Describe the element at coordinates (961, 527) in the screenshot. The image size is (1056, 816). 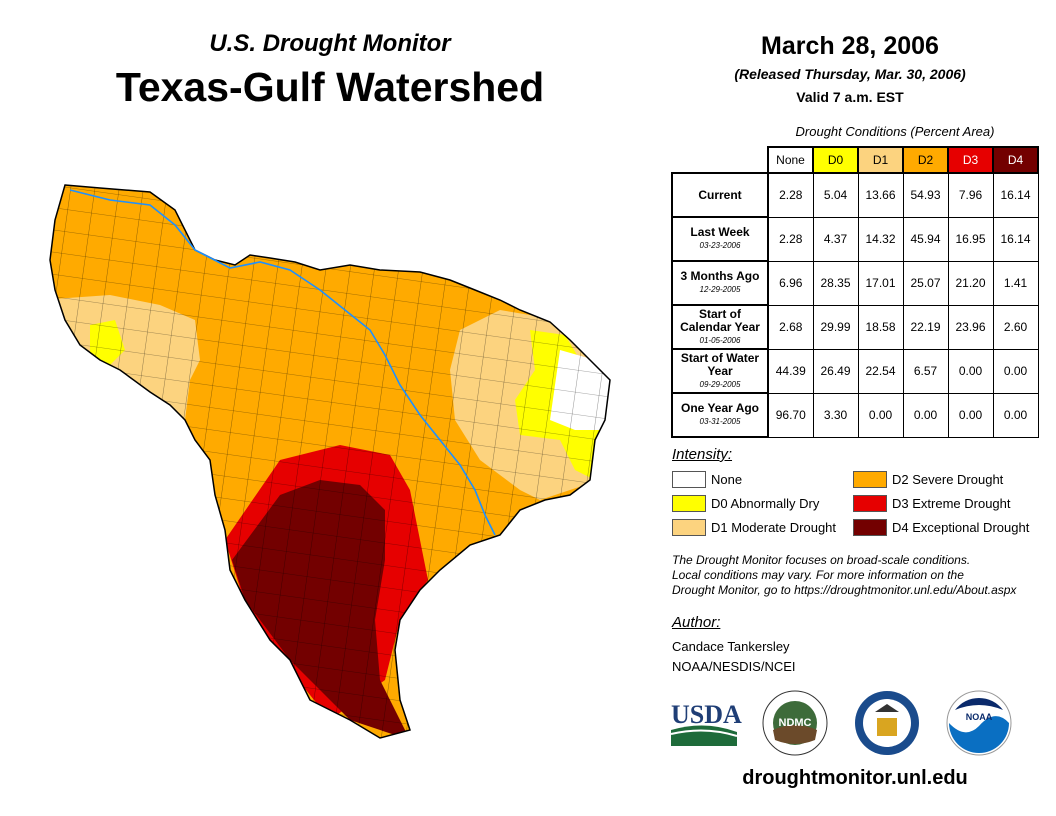
I see `legend-label: D4 Exceptional Drought` at that location.